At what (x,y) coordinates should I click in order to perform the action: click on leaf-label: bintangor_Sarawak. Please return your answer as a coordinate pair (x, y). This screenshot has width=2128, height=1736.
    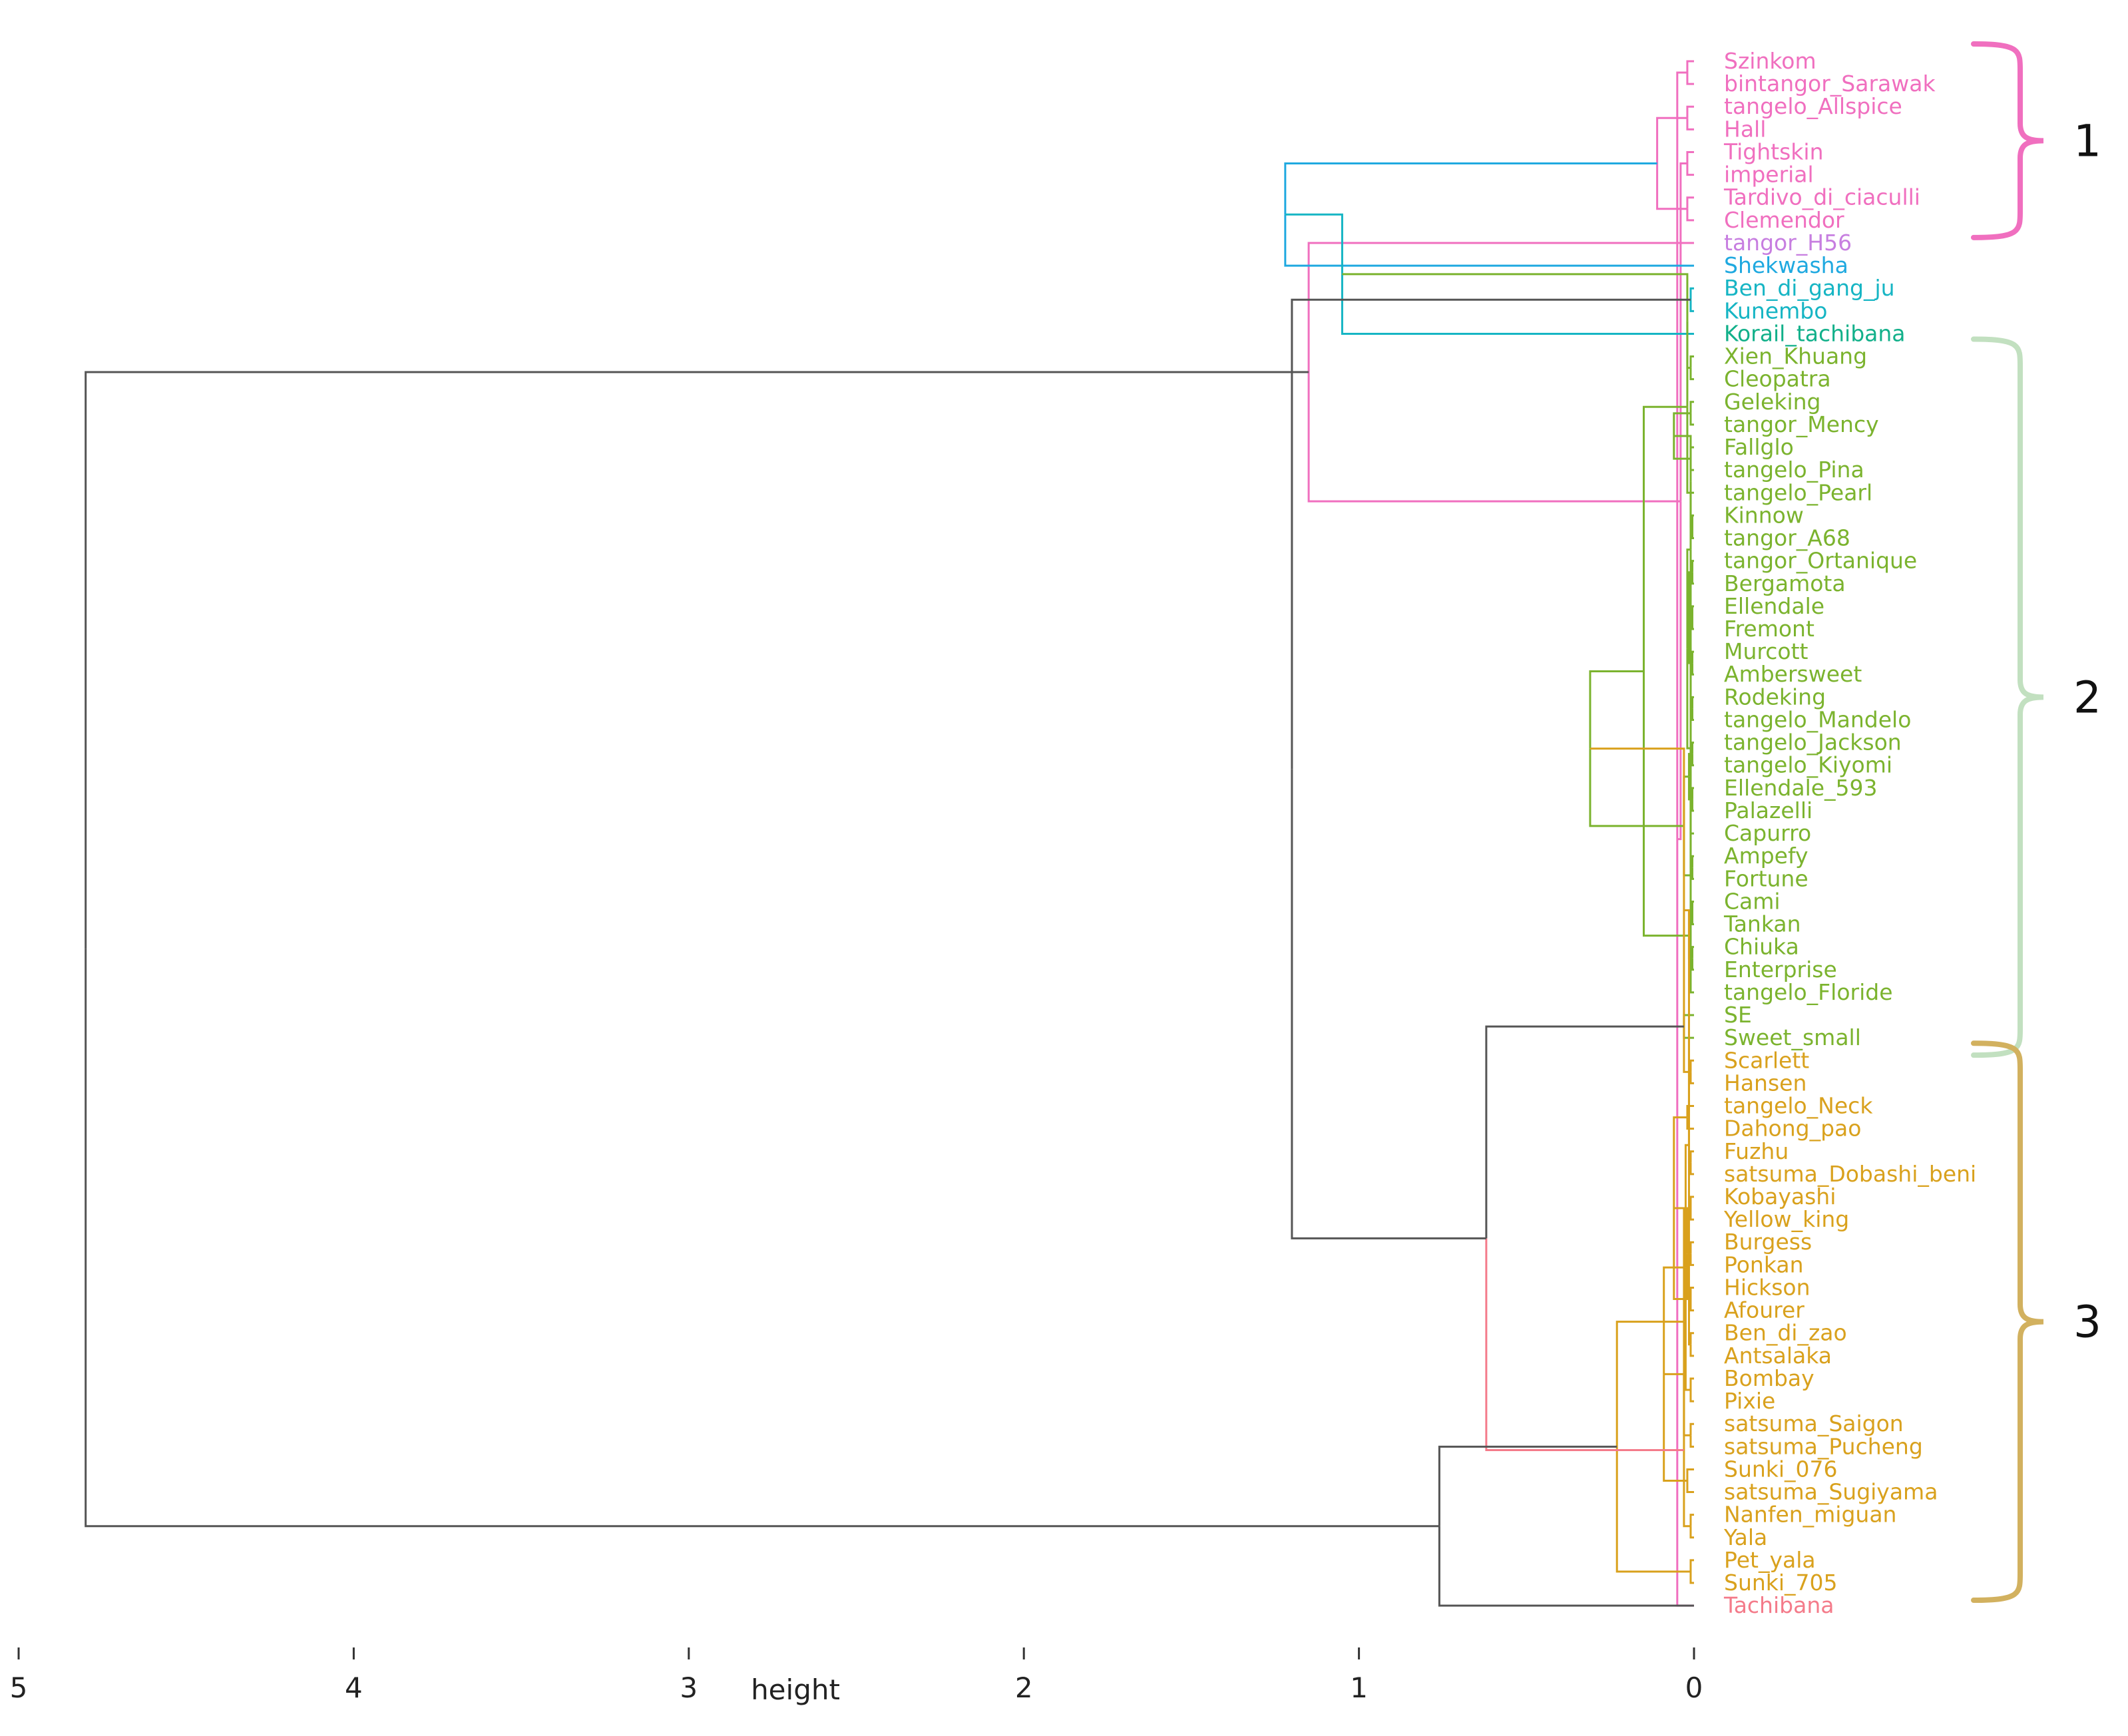
    Looking at the image, I should click on (1830, 84).